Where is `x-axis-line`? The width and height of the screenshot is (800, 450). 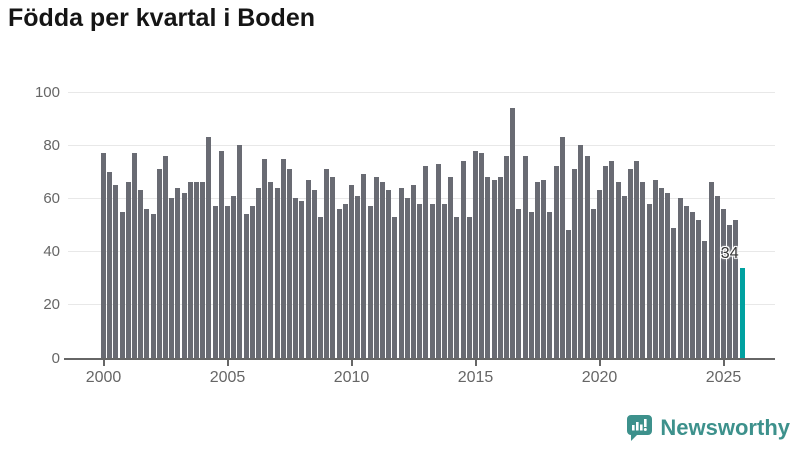 x-axis-line is located at coordinates (419, 359).